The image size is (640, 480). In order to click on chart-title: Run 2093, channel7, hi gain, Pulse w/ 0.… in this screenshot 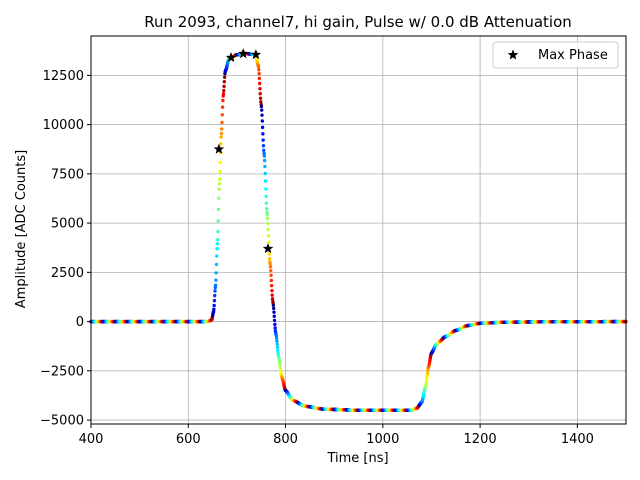, I will do `click(358, 22)`.